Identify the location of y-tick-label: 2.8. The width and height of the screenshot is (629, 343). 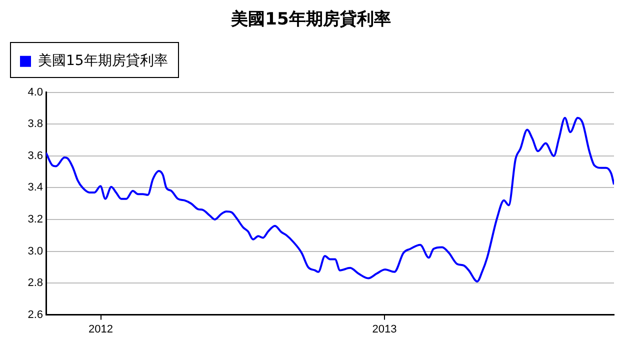
(35, 283).